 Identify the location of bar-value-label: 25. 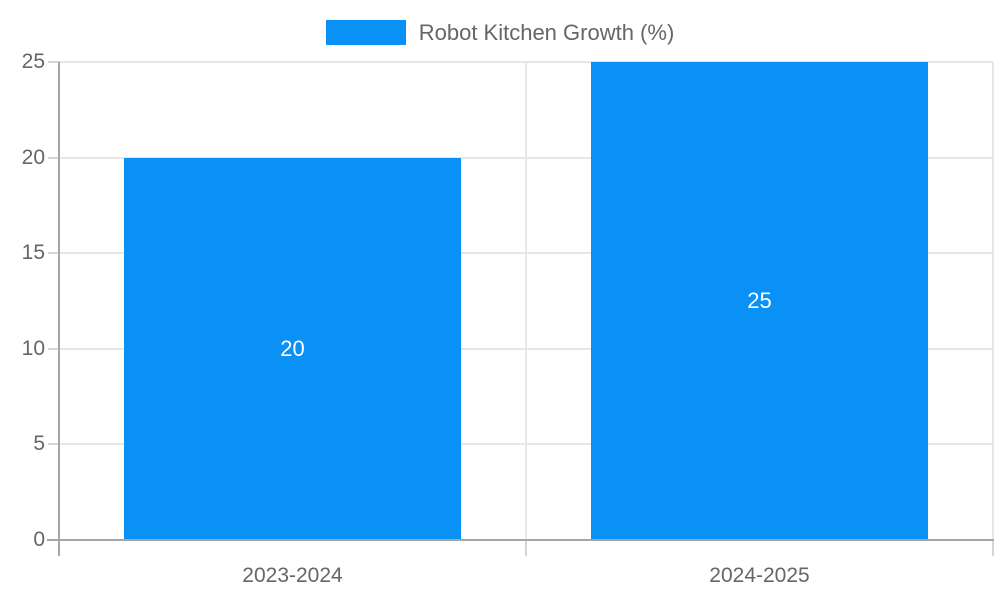
(759, 300).